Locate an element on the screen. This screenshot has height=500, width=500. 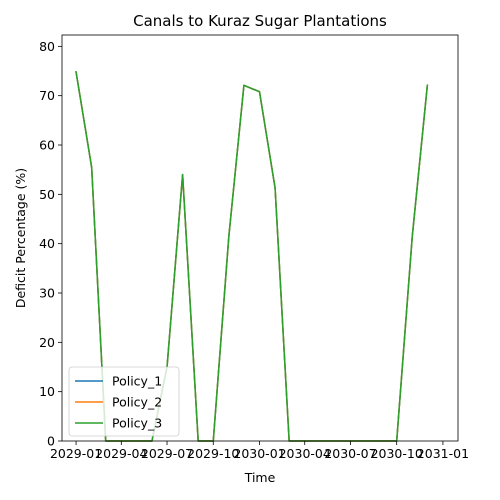
x-tick-label: 2030-10 is located at coordinates (397, 453).